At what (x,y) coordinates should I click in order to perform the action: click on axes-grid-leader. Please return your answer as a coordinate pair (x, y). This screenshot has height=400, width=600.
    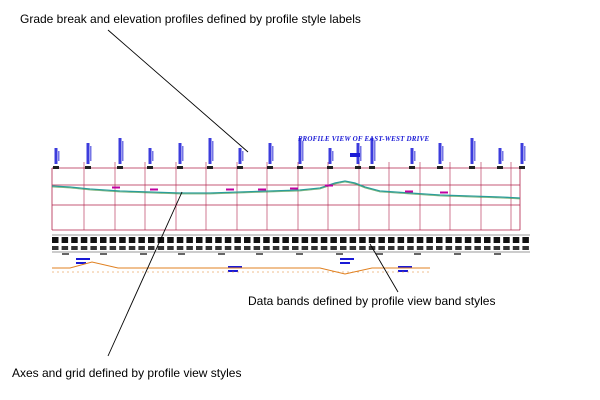
    Looking at the image, I should click on (145, 274).